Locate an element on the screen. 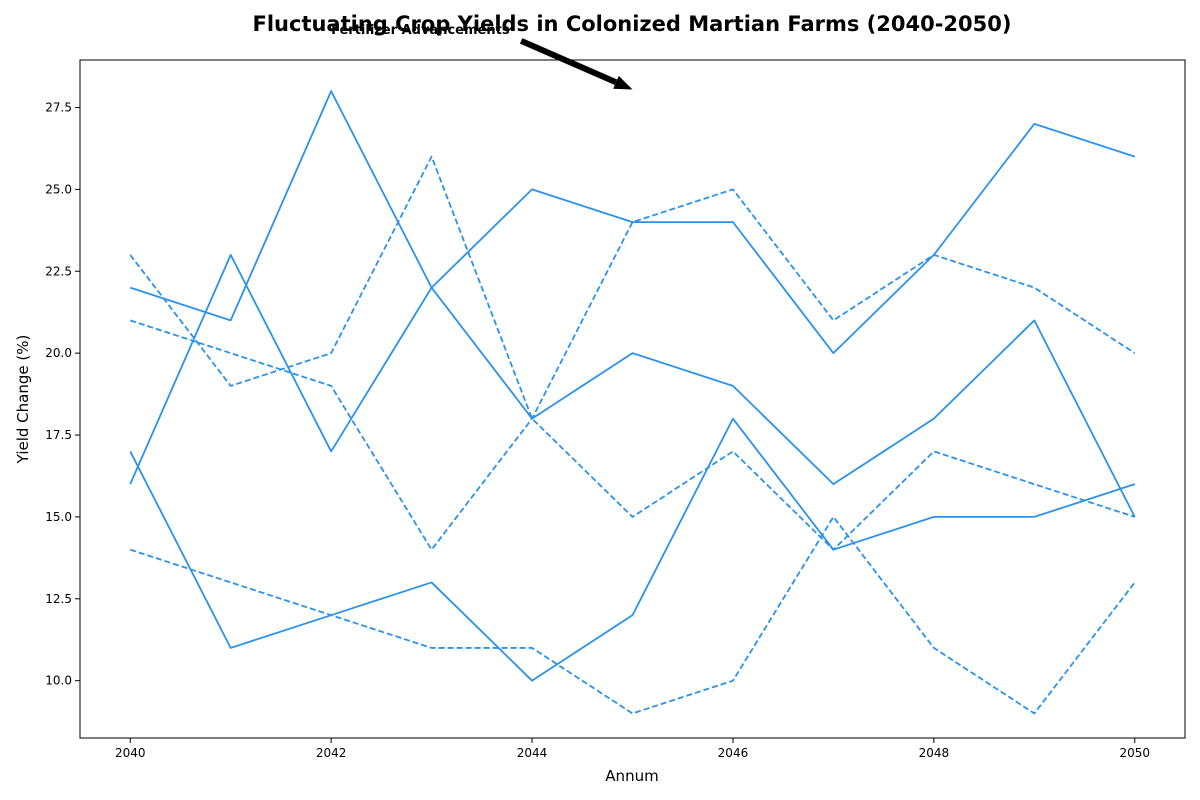  y-tick-label: 22.5 is located at coordinates (58, 271).